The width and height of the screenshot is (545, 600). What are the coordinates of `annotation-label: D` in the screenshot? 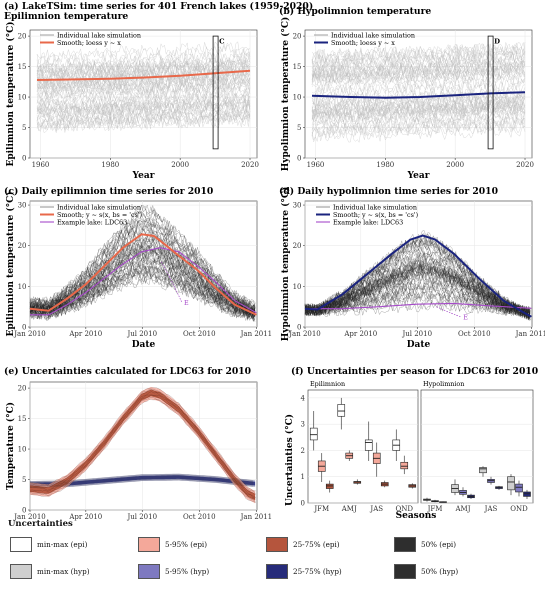 It's located at (497, 41).